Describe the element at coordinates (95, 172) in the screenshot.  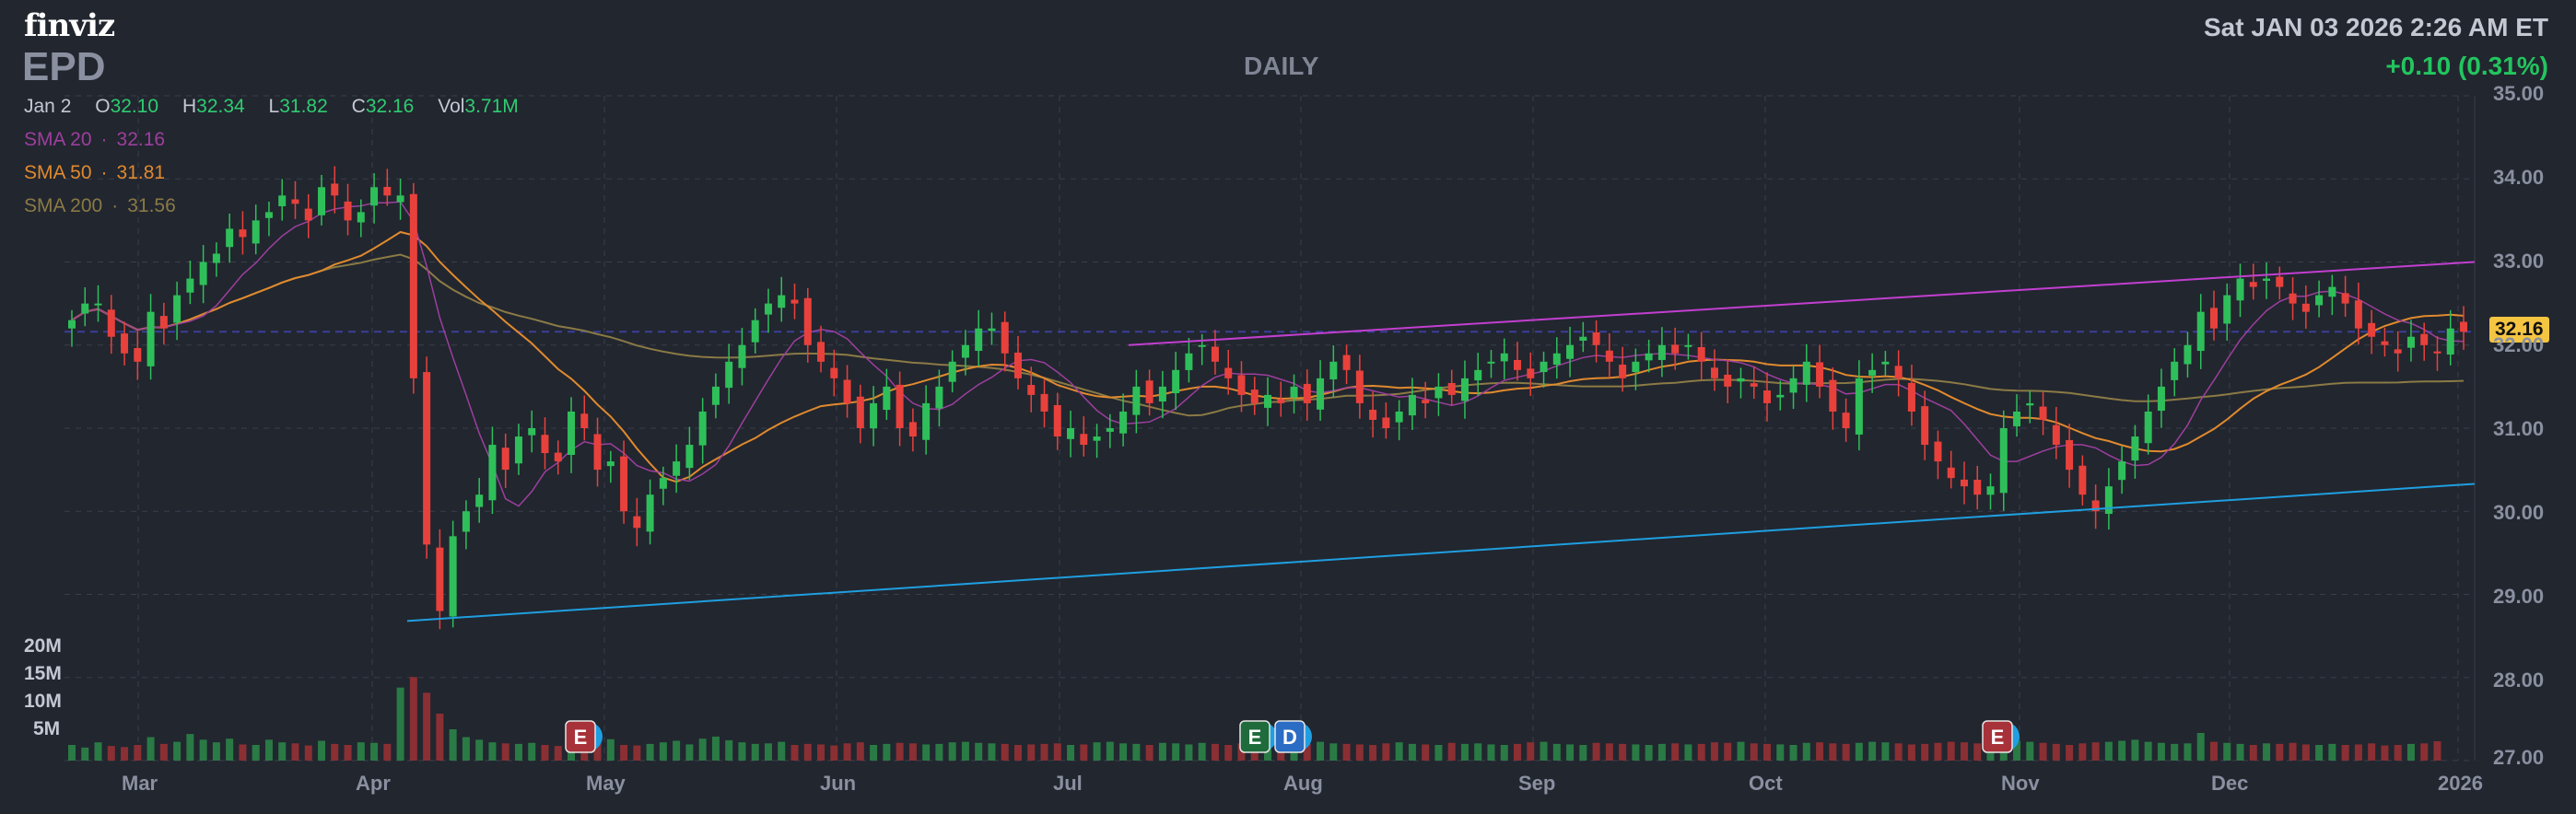
I see `sma50-legend: SMA 50 · 31.81` at that location.